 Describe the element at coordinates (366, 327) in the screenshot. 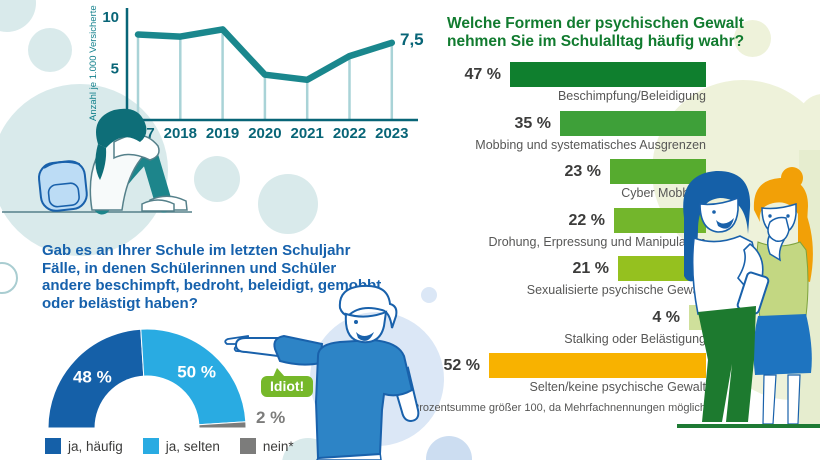

I see `boy-face` at that location.